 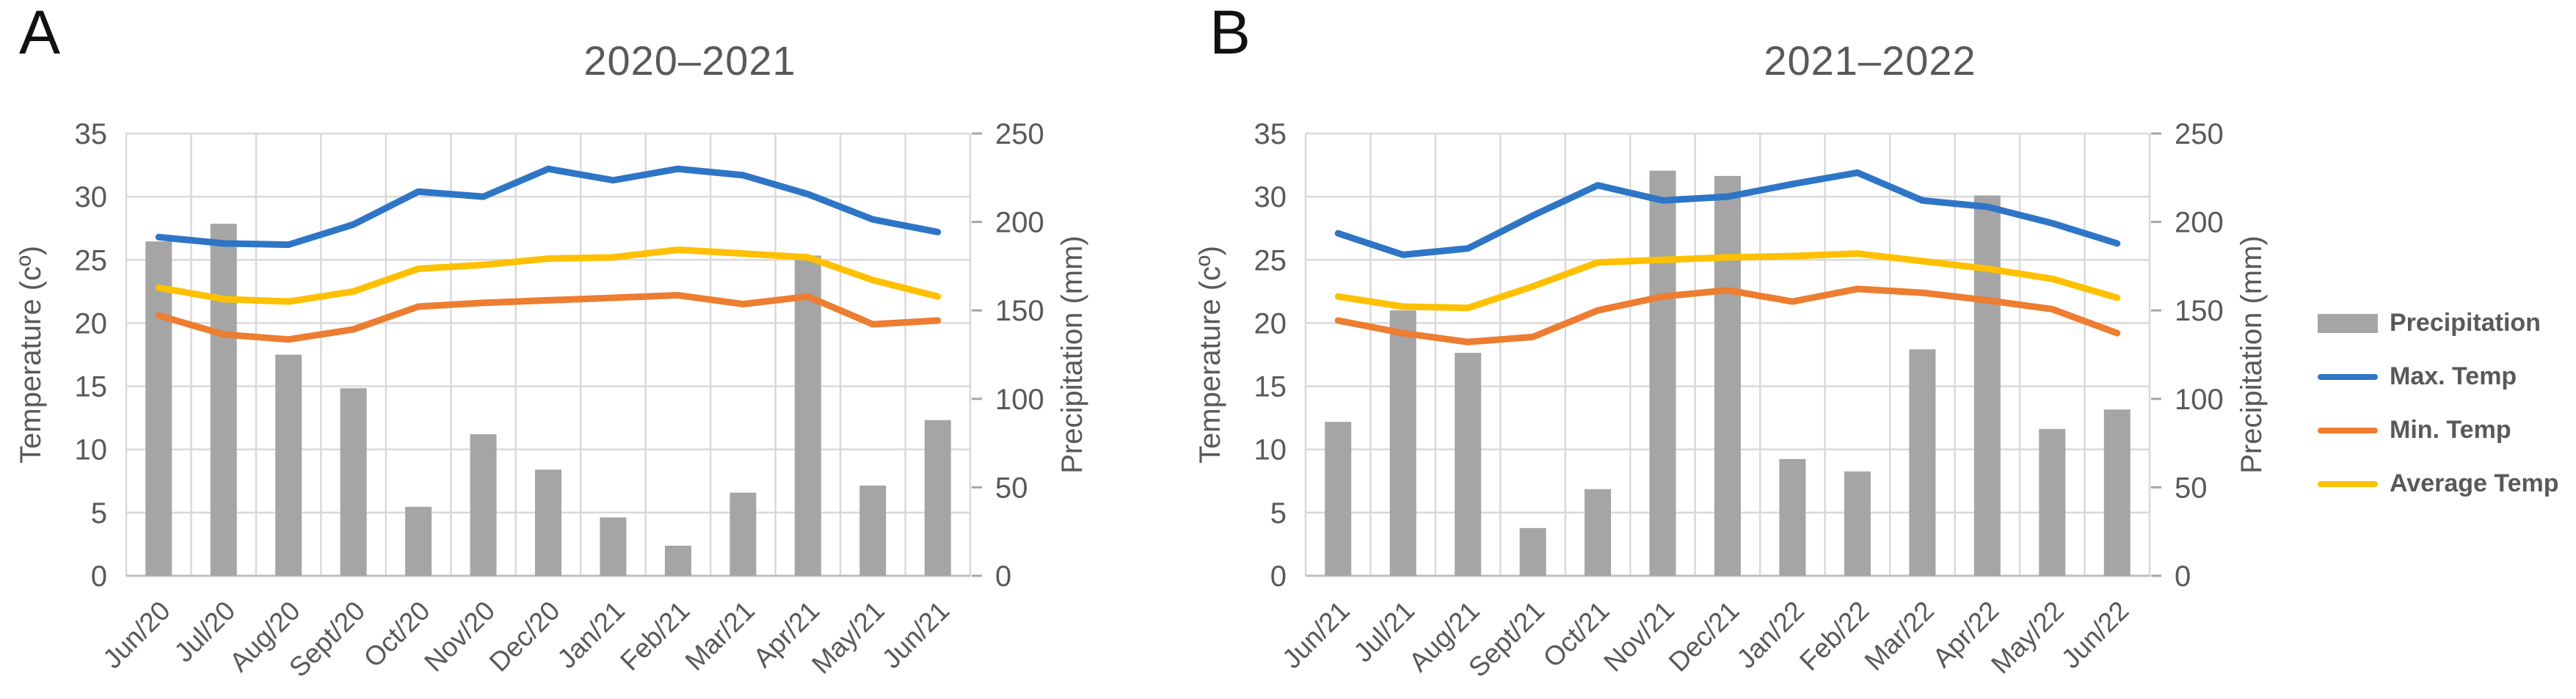 I want to click on x-axis-month-label: Jan/22, so click(x=1771, y=636).